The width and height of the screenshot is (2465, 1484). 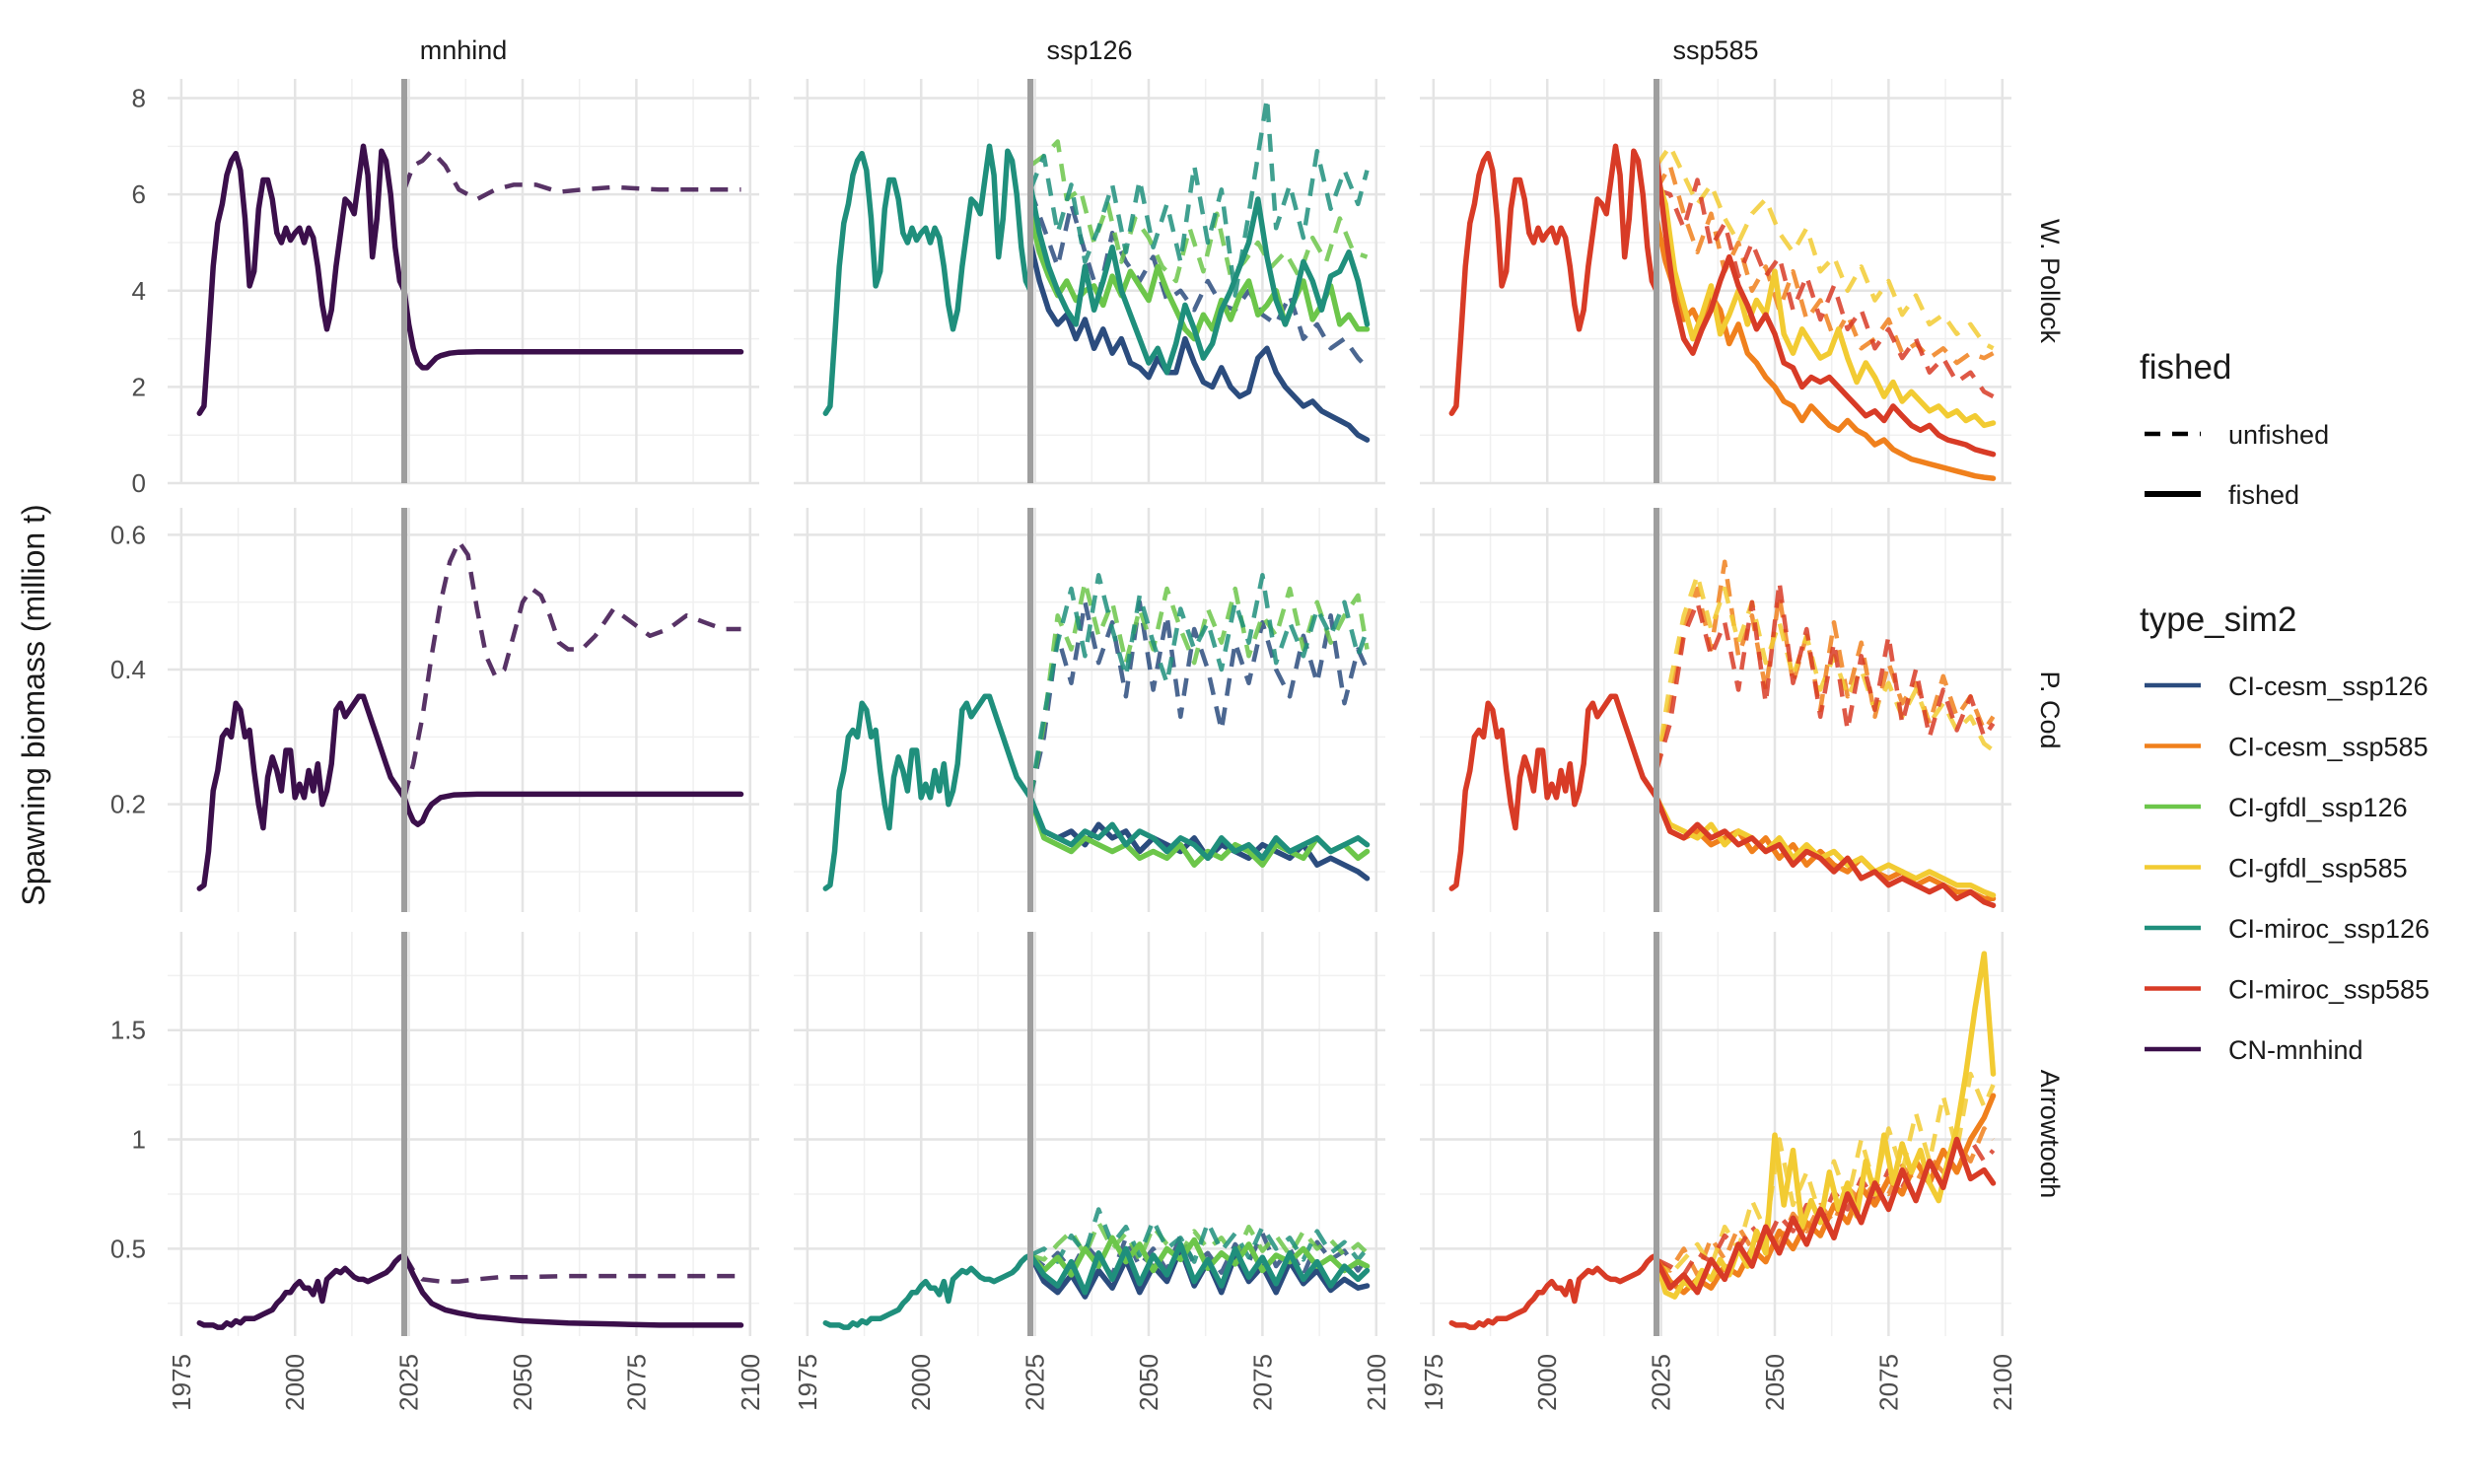 I want to click on panel-mnhind-p-cod: 0.2 0.4 0.6, so click(x=434, y=710).